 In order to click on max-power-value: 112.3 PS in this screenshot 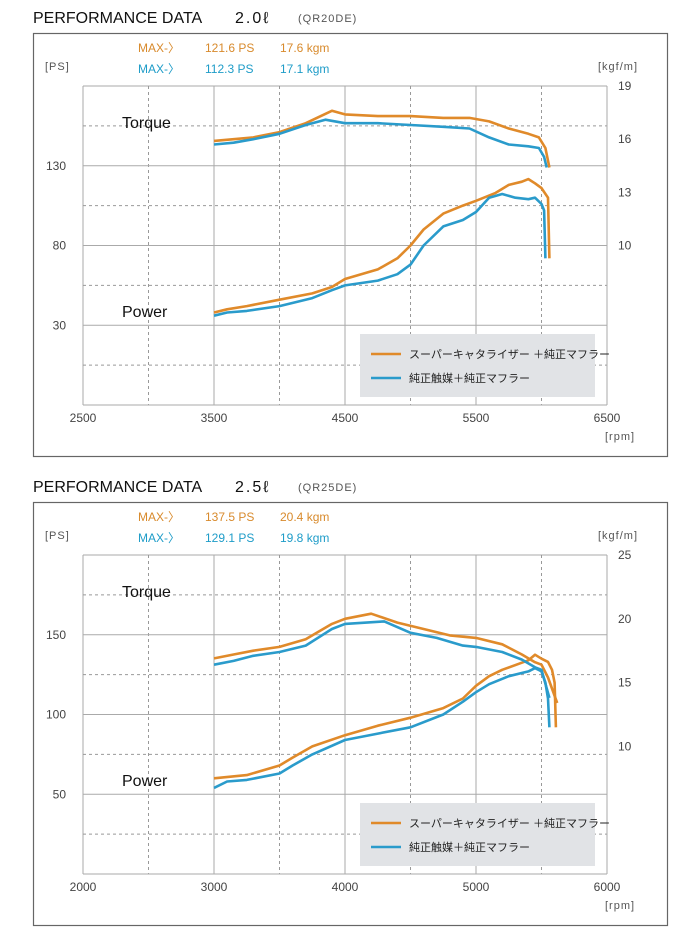, I will do `click(229, 69)`.